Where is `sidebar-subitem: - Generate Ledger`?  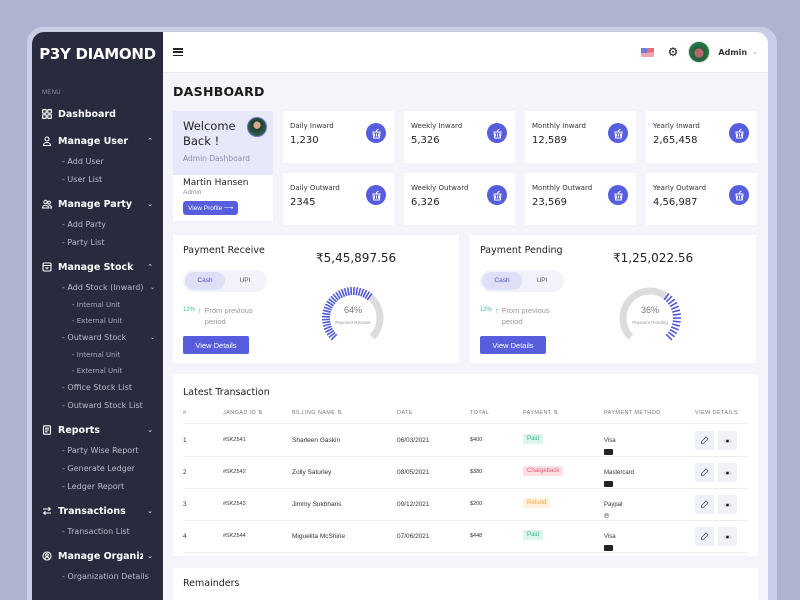
sidebar-subitem: - Generate Ledger is located at coordinates (97, 469).